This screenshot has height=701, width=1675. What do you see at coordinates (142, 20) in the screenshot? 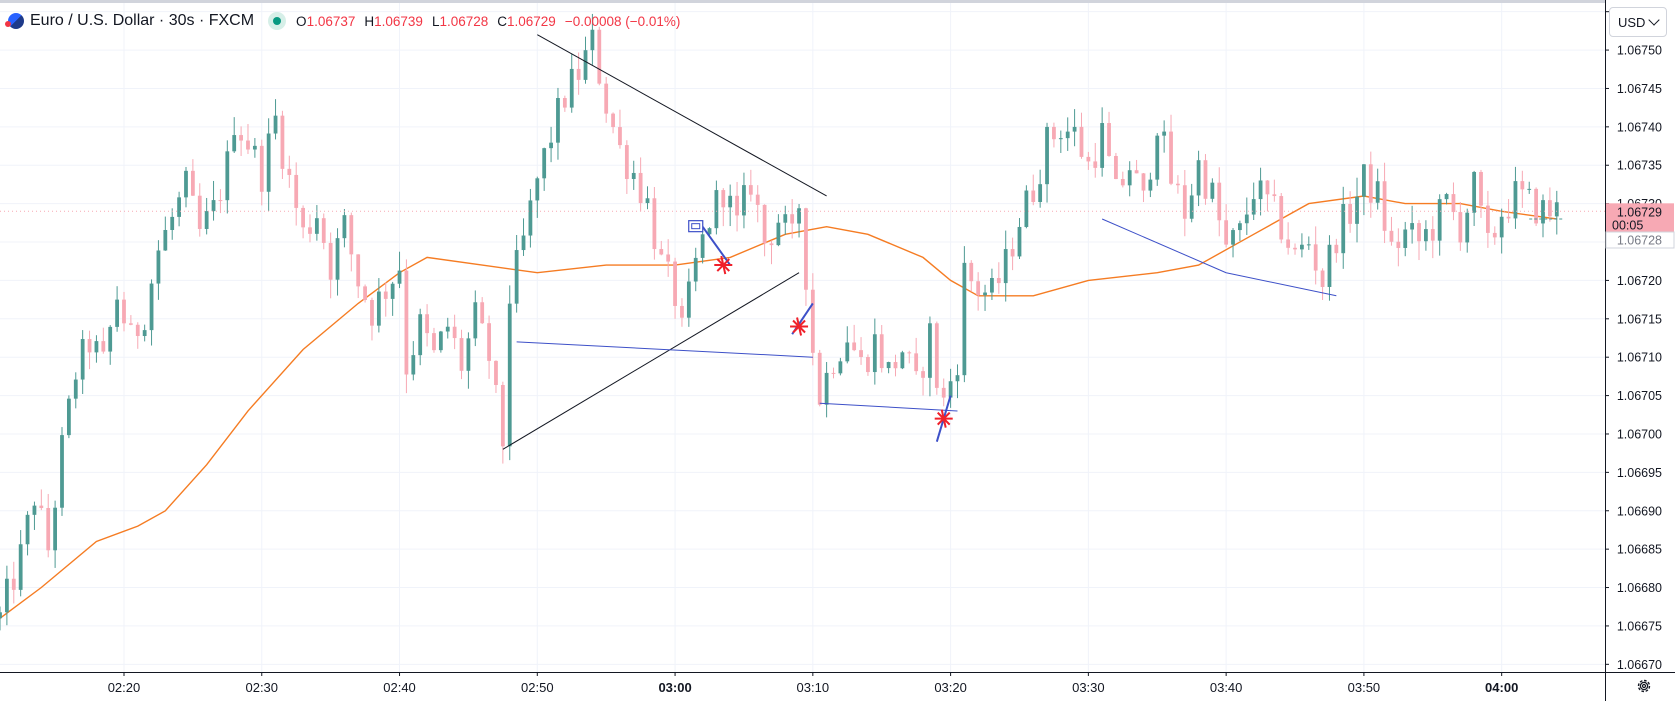
I see `symbol-title: Euro / U.S. Dollar · 30s · FXCM` at bounding box center [142, 20].